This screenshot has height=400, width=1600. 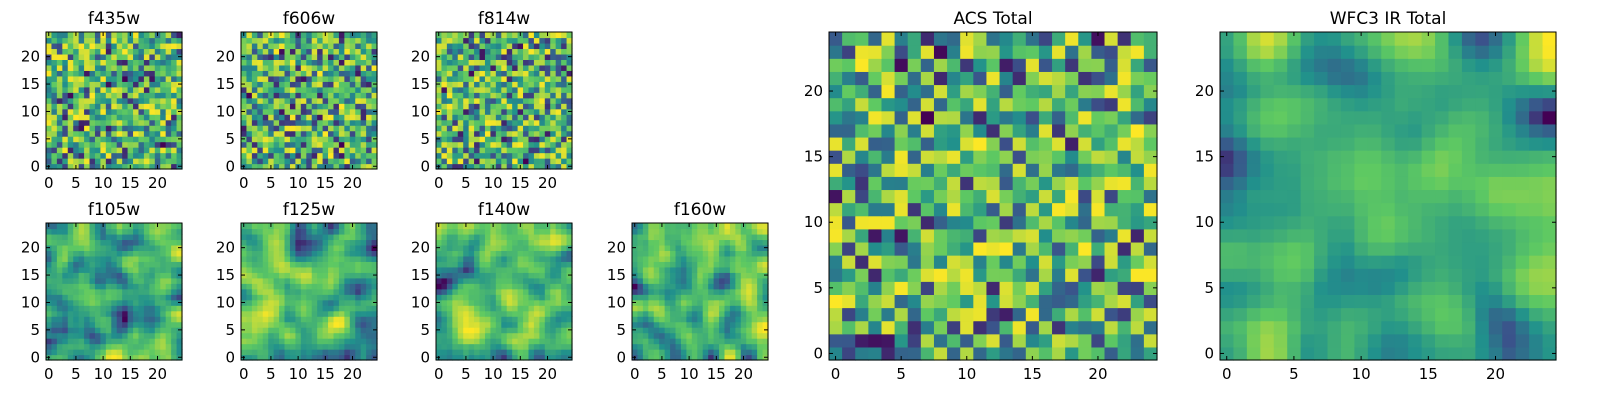 What do you see at coordinates (30, 248) in the screenshot?
I see `y-tick-label: 20` at bounding box center [30, 248].